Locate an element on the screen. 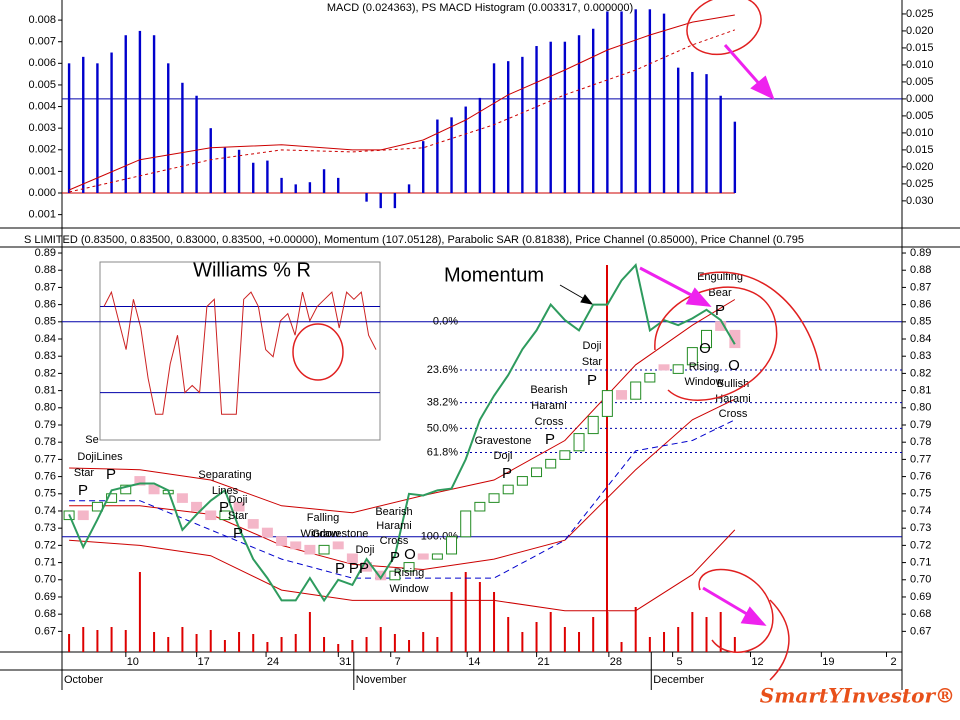 The height and width of the screenshot is (720, 960). y2-tick-label: 0.82 is located at coordinates (920, 373).